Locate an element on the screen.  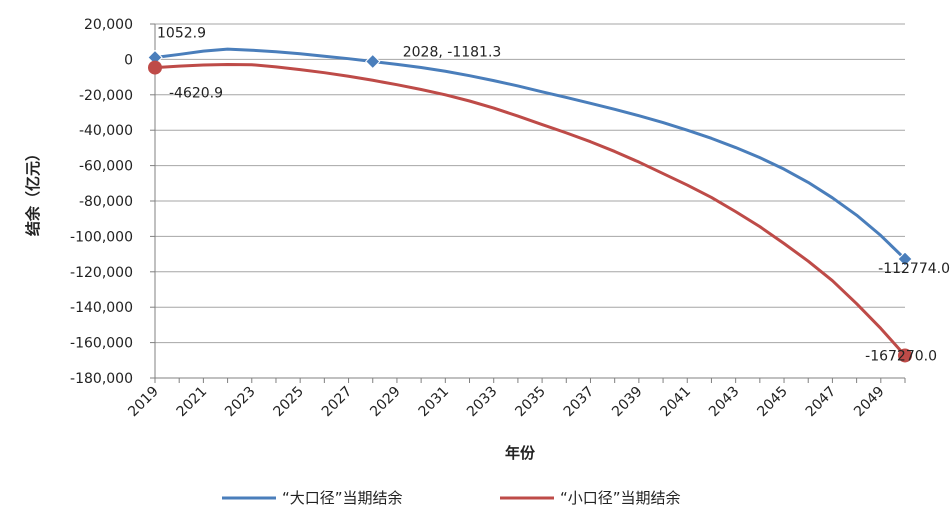
x-axis-title: 年份 is located at coordinates (520, 453).